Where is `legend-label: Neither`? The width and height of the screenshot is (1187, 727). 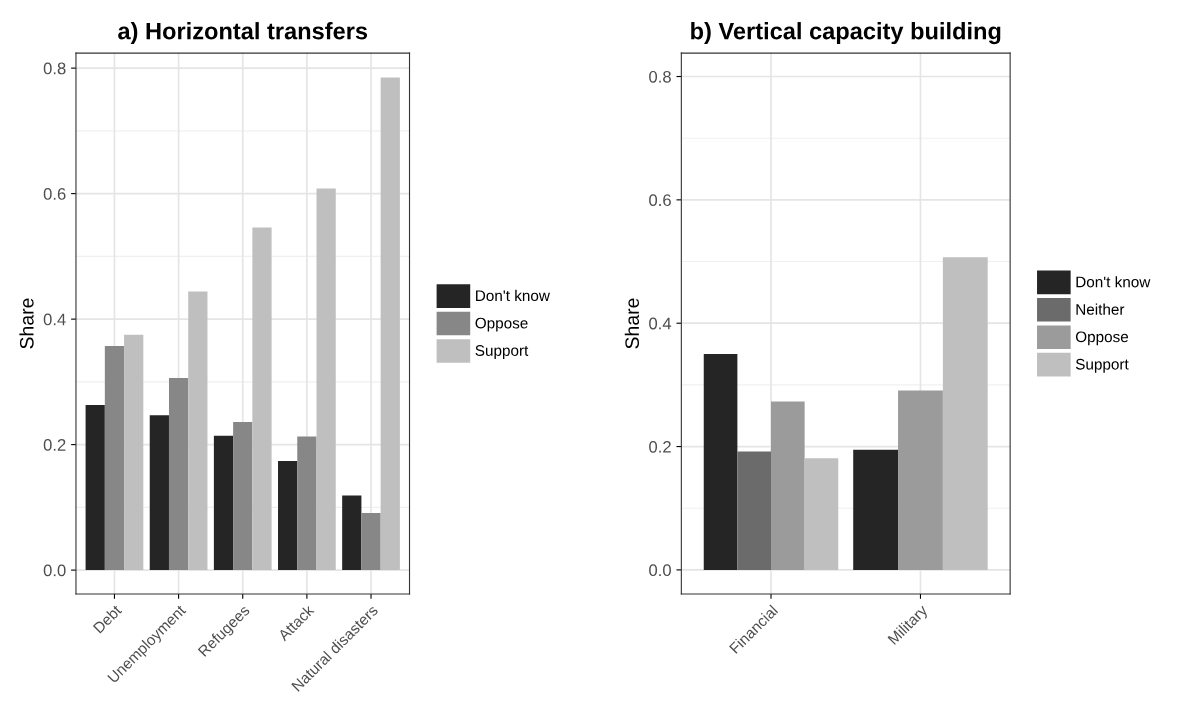
legend-label: Neither is located at coordinates (1100, 309).